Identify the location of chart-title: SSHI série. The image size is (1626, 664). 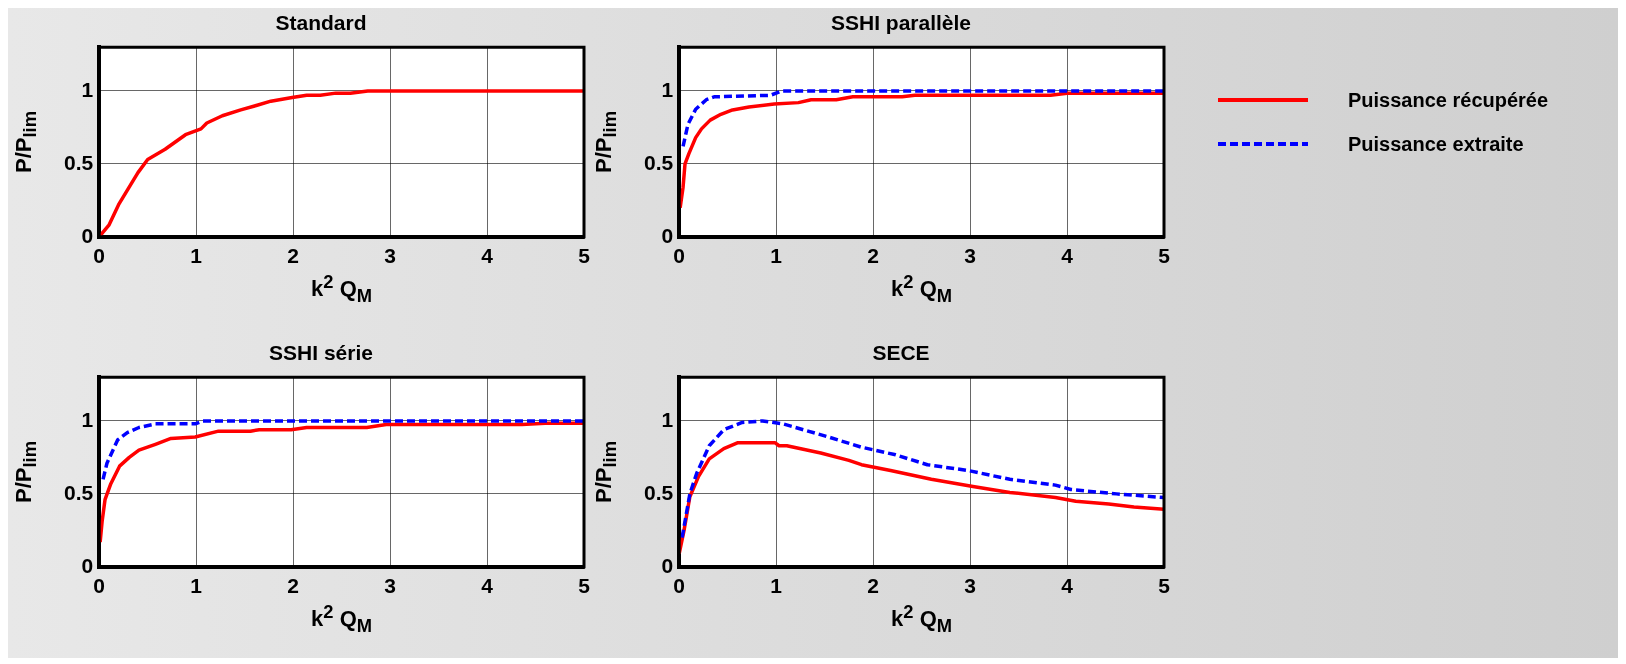
(321, 353).